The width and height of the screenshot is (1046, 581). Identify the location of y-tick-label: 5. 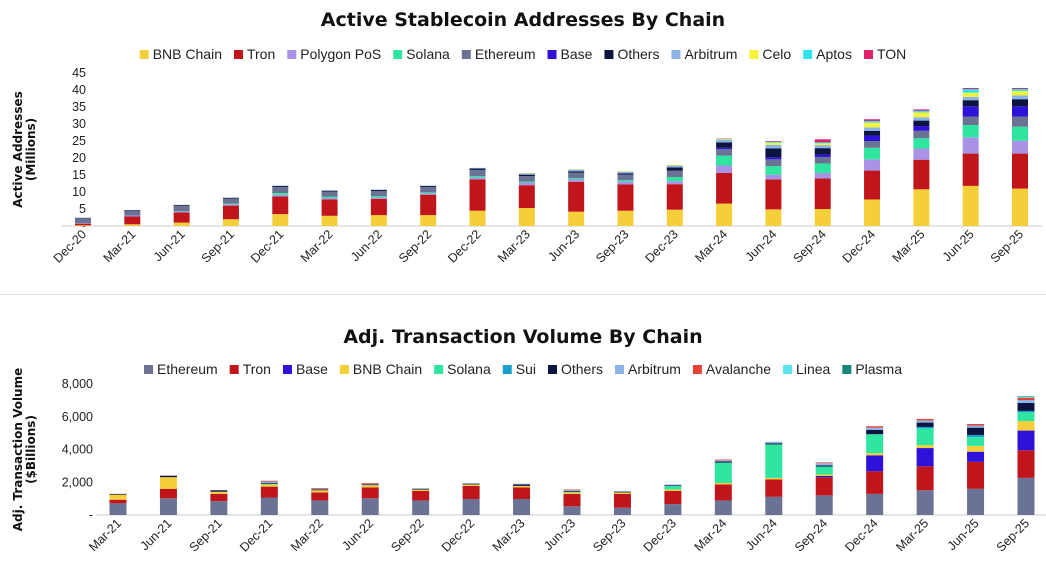
(82, 209).